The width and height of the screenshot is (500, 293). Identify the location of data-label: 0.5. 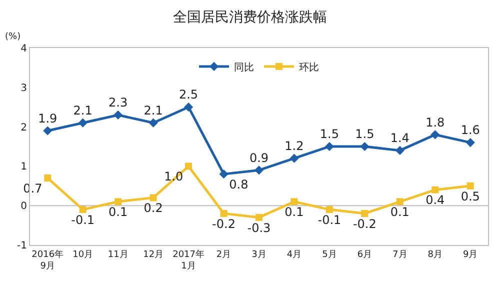
(470, 196).